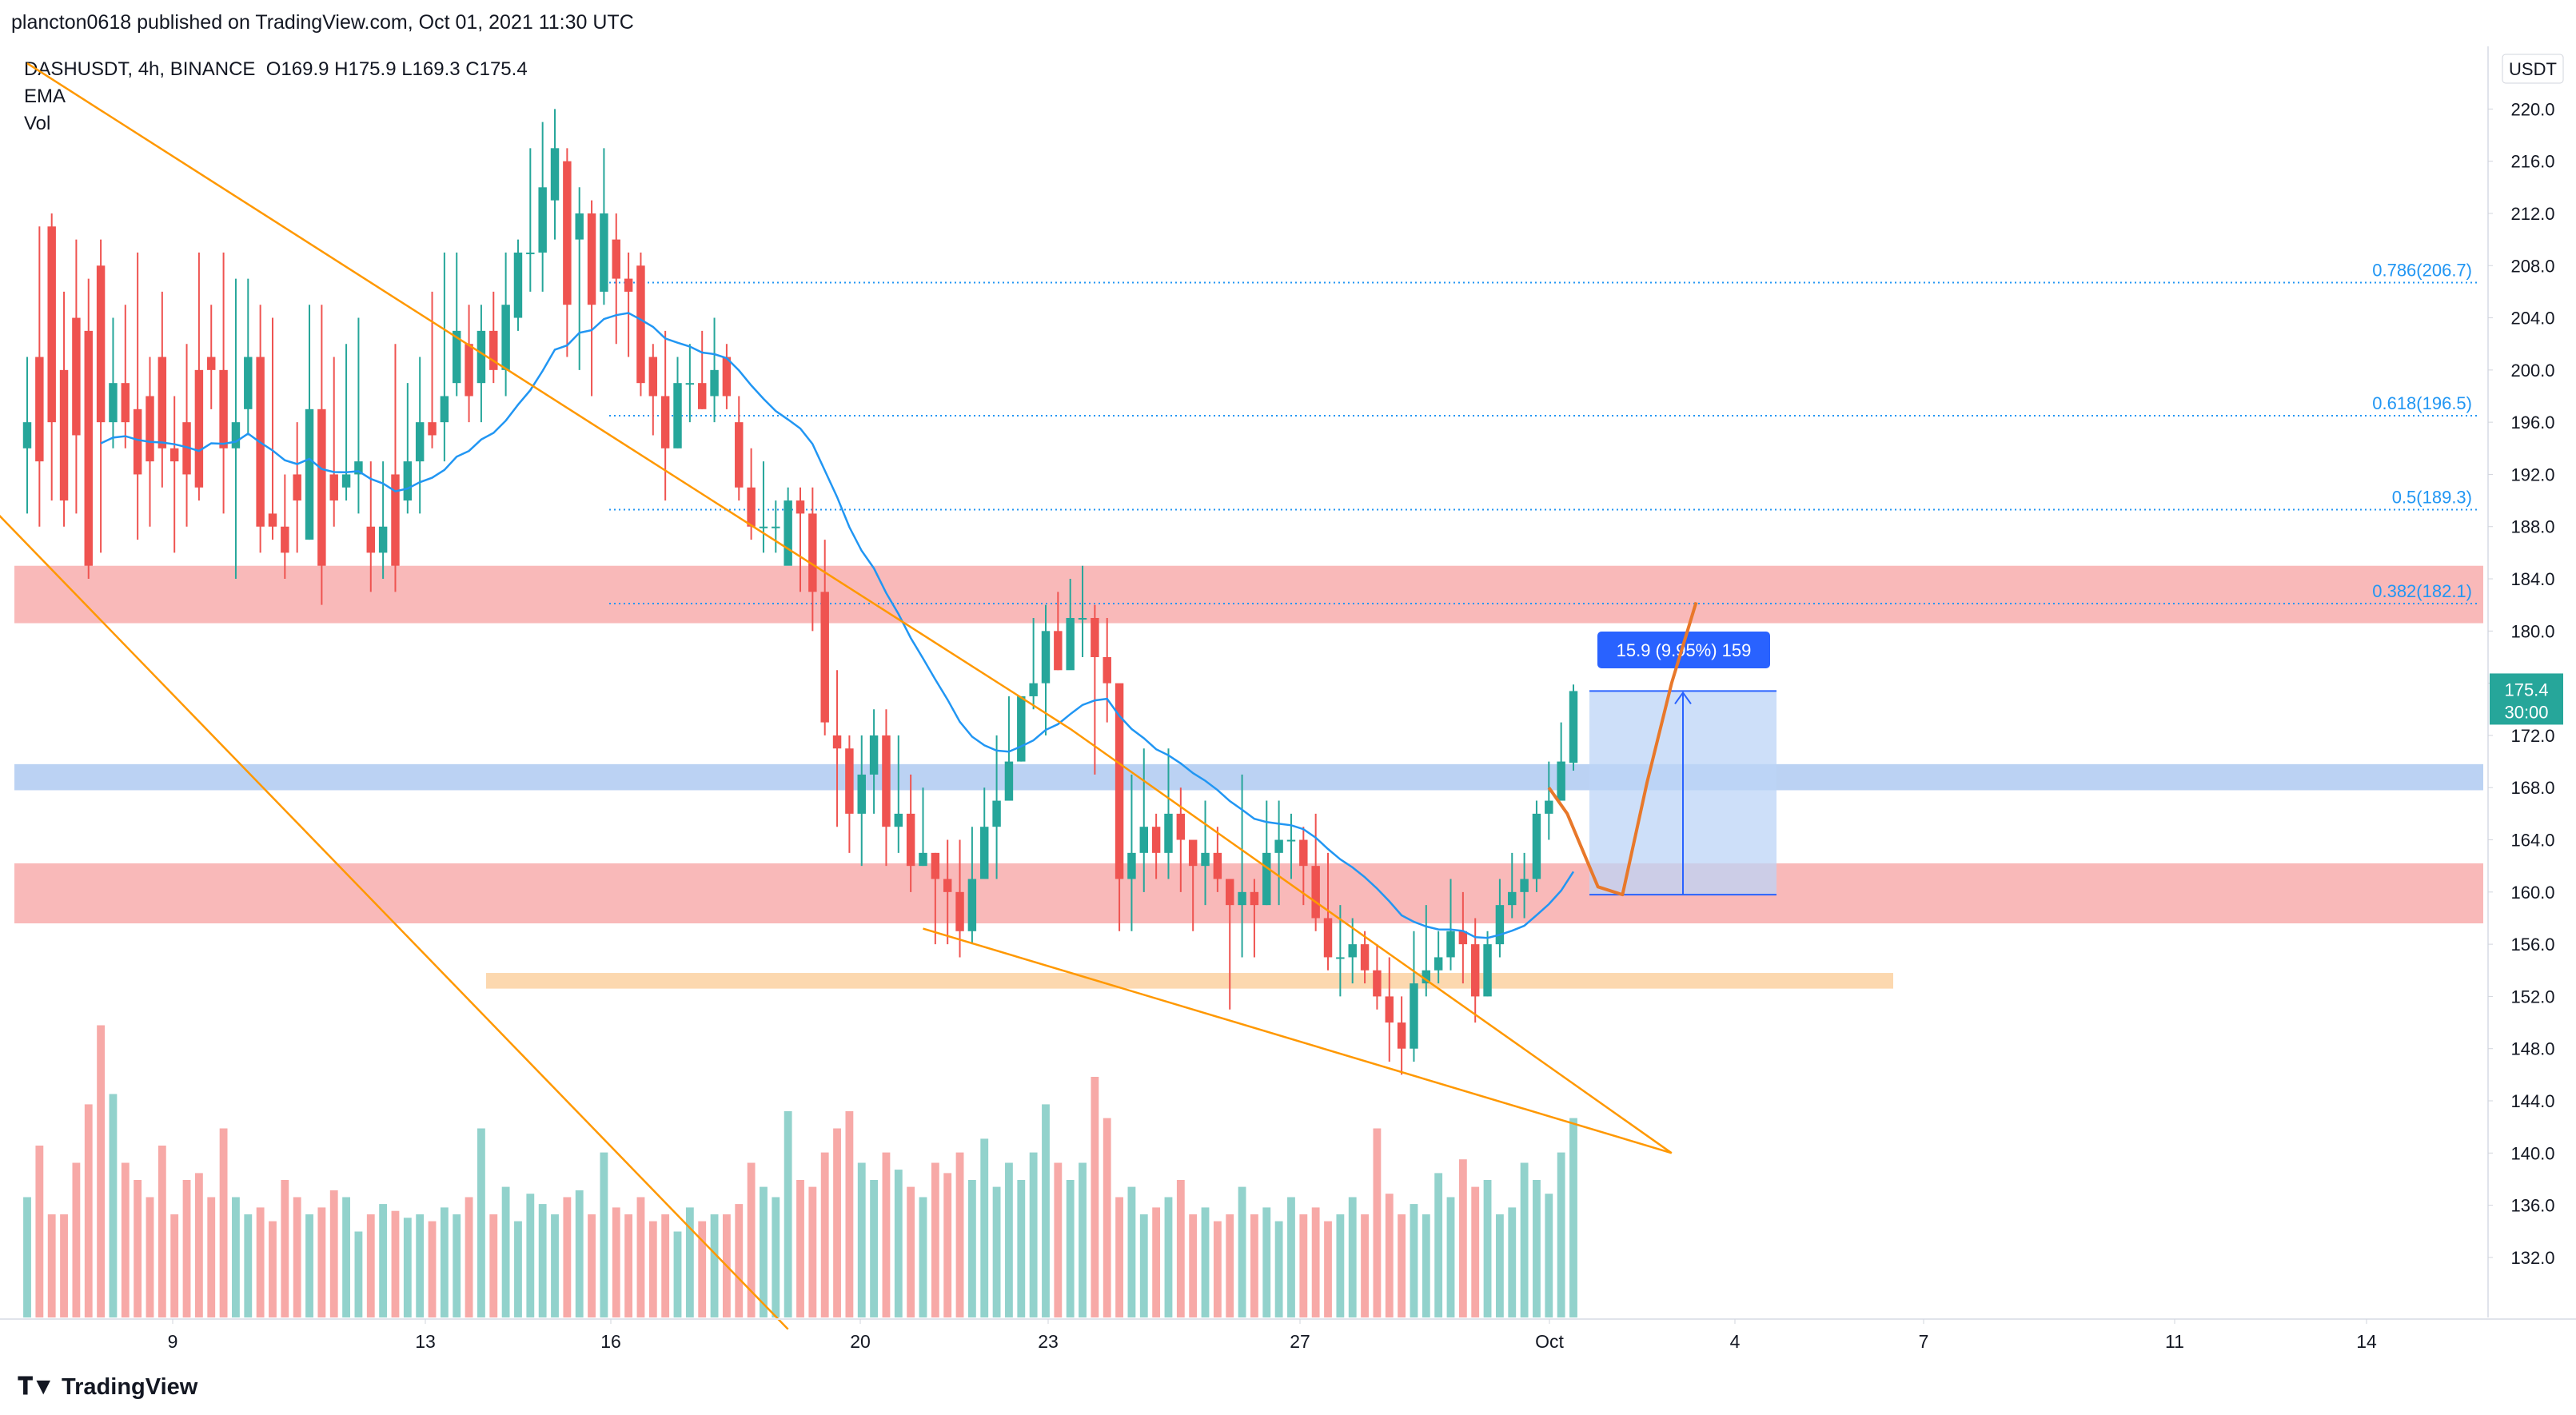 The height and width of the screenshot is (1415, 2576). Describe the element at coordinates (1622, 749) in the screenshot. I see `projected-path` at that location.